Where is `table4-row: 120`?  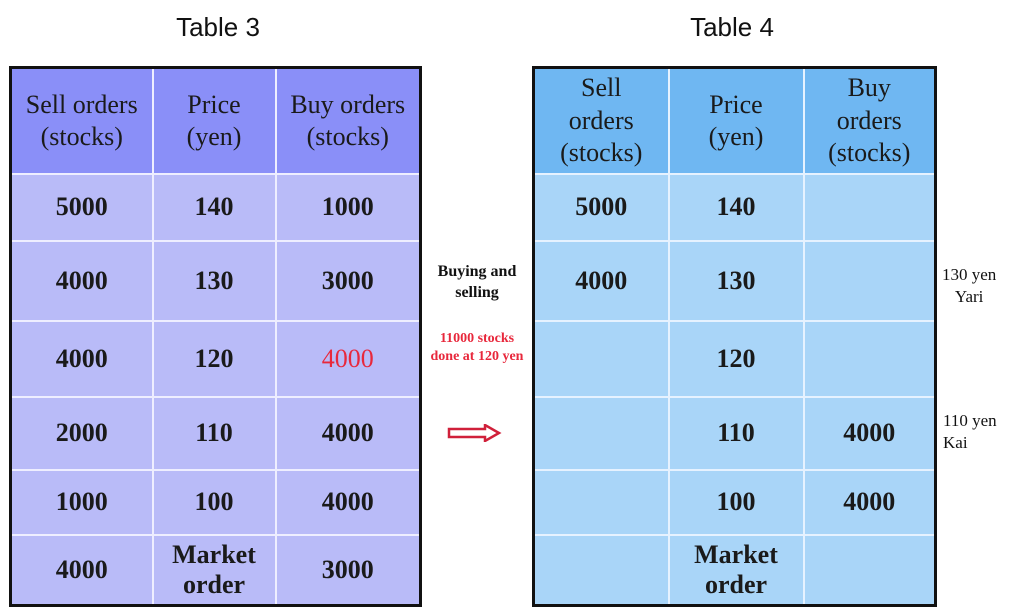 table4-row: 120 is located at coordinates (734, 359).